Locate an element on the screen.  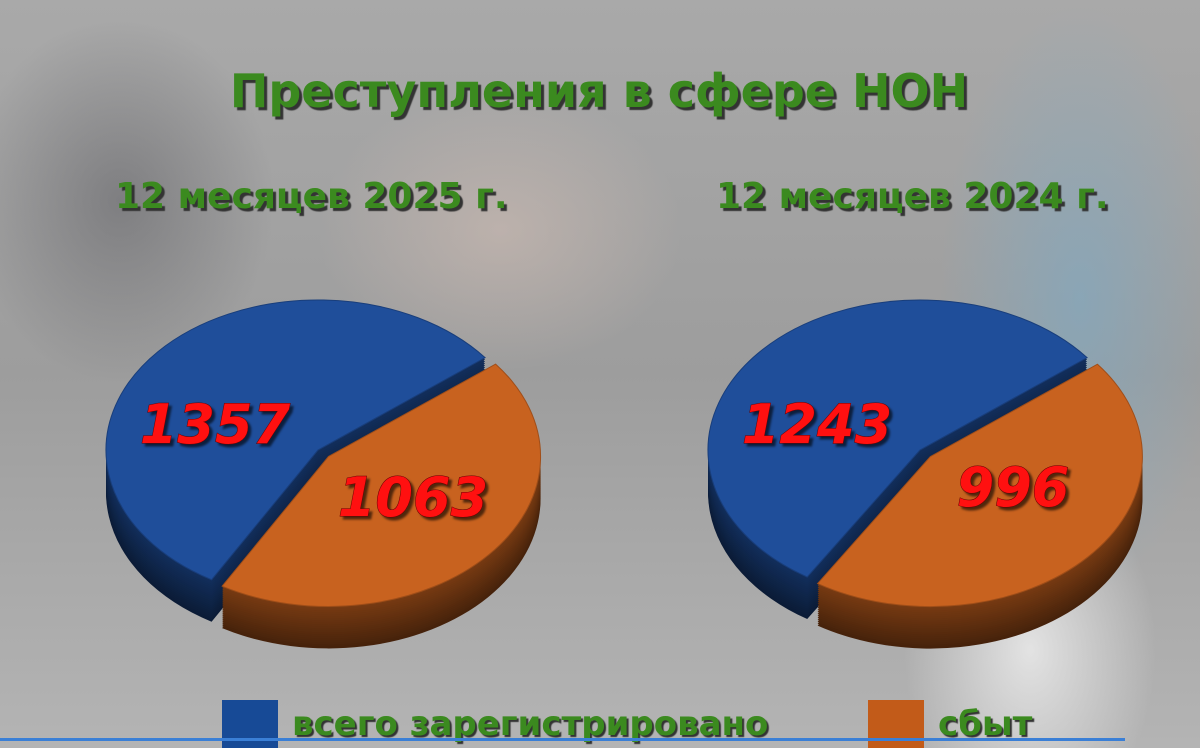
pie-0-data-label-0: 1357 is located at coordinates (215, 424).